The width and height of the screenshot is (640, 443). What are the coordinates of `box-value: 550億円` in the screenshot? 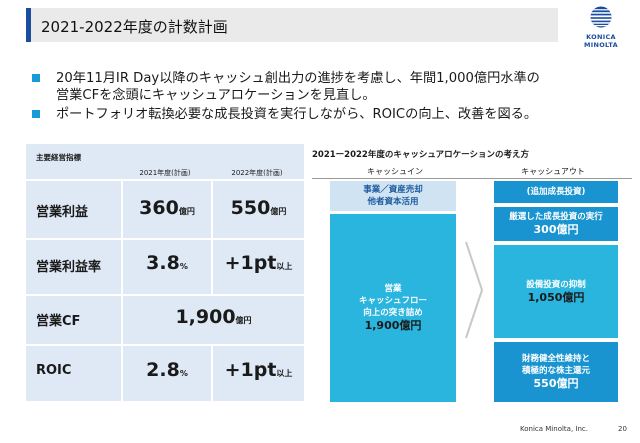 It's located at (556, 383).